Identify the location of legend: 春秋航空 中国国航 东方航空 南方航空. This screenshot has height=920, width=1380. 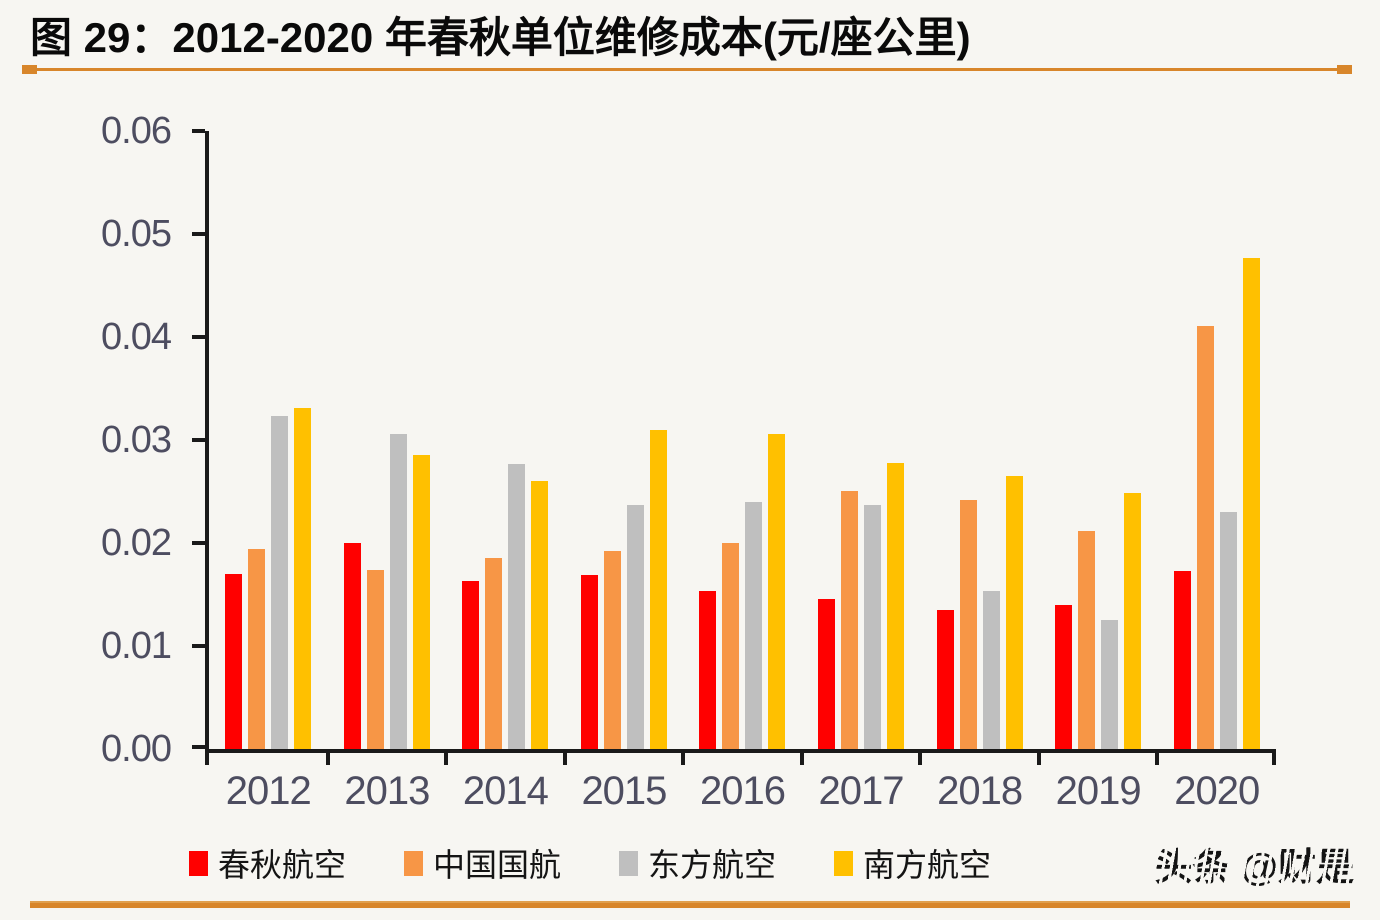
(590, 863).